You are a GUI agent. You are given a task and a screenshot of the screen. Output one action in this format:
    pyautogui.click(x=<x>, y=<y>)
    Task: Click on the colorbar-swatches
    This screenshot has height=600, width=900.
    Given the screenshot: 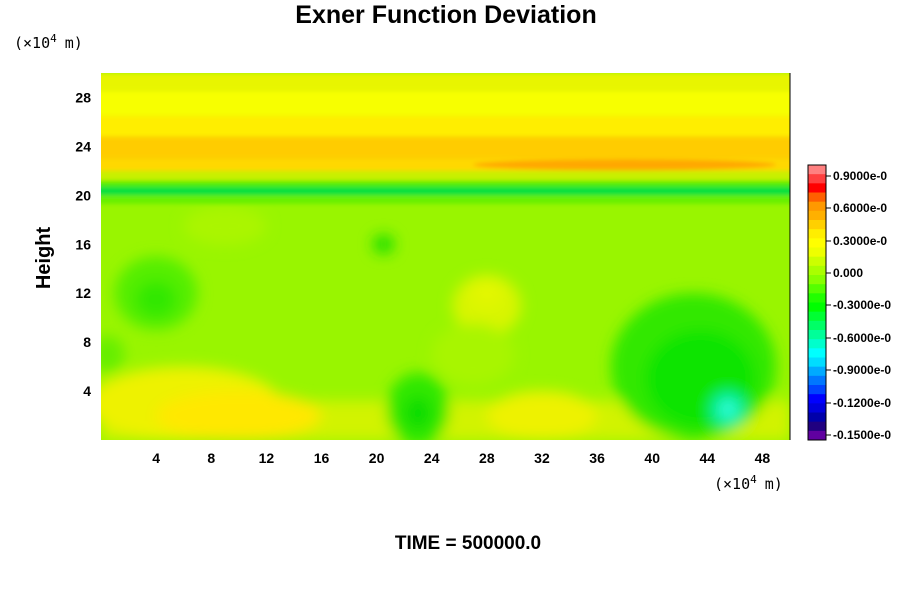 What is the action you would take?
    pyautogui.click(x=817, y=303)
    